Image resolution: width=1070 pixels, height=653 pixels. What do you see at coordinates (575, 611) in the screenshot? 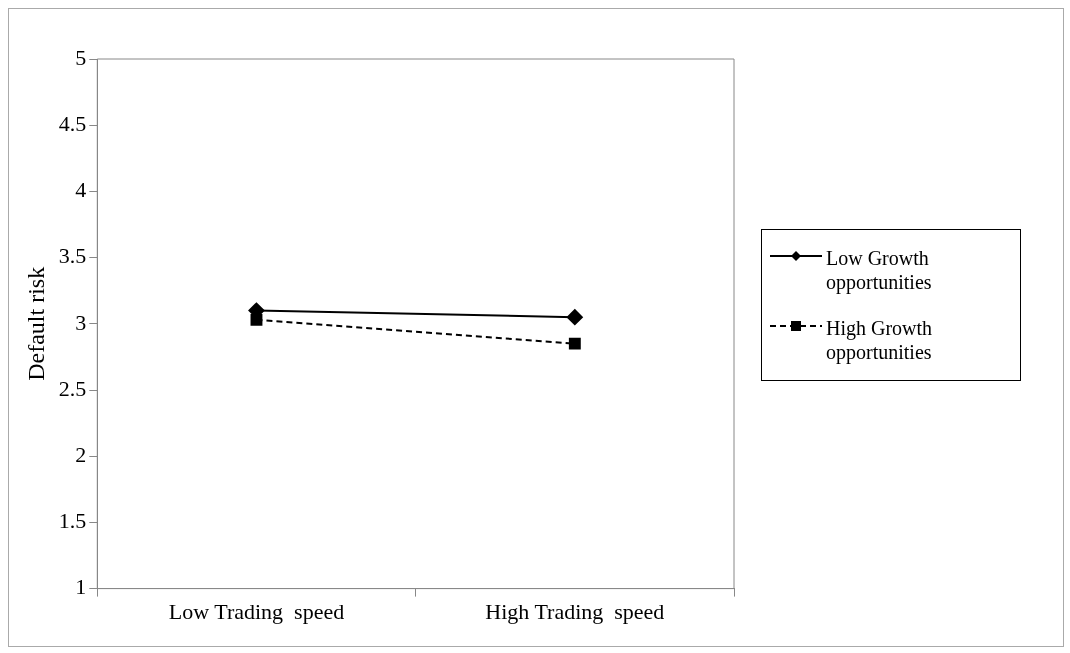
I see `x-tick-label: High Trading speed` at bounding box center [575, 611].